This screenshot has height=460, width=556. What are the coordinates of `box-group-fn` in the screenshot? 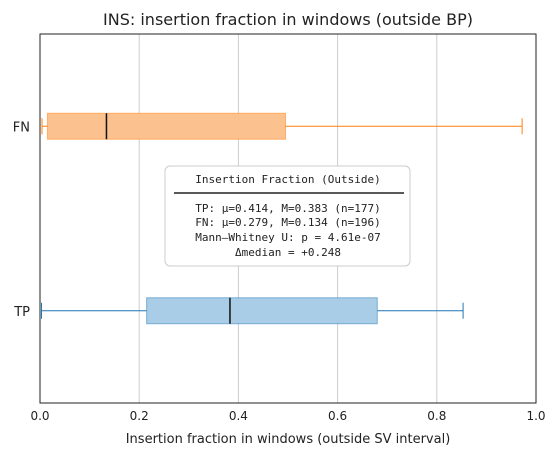 It's located at (282, 126).